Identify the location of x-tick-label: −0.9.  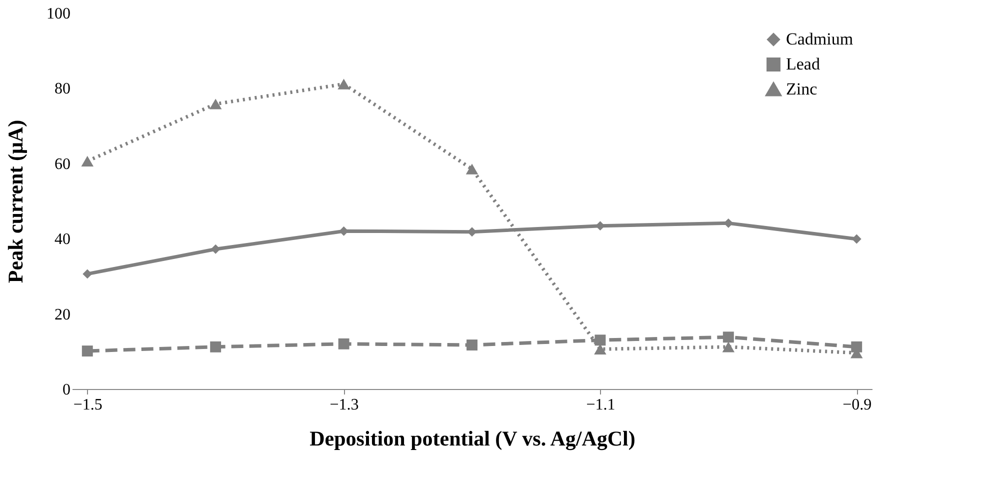
(857, 405).